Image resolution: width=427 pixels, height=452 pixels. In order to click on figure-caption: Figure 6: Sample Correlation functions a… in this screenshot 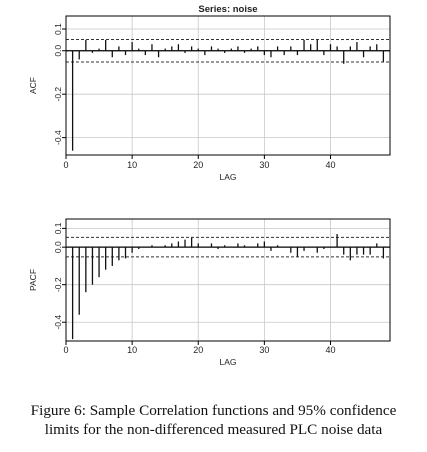, I will do `click(213, 420)`.